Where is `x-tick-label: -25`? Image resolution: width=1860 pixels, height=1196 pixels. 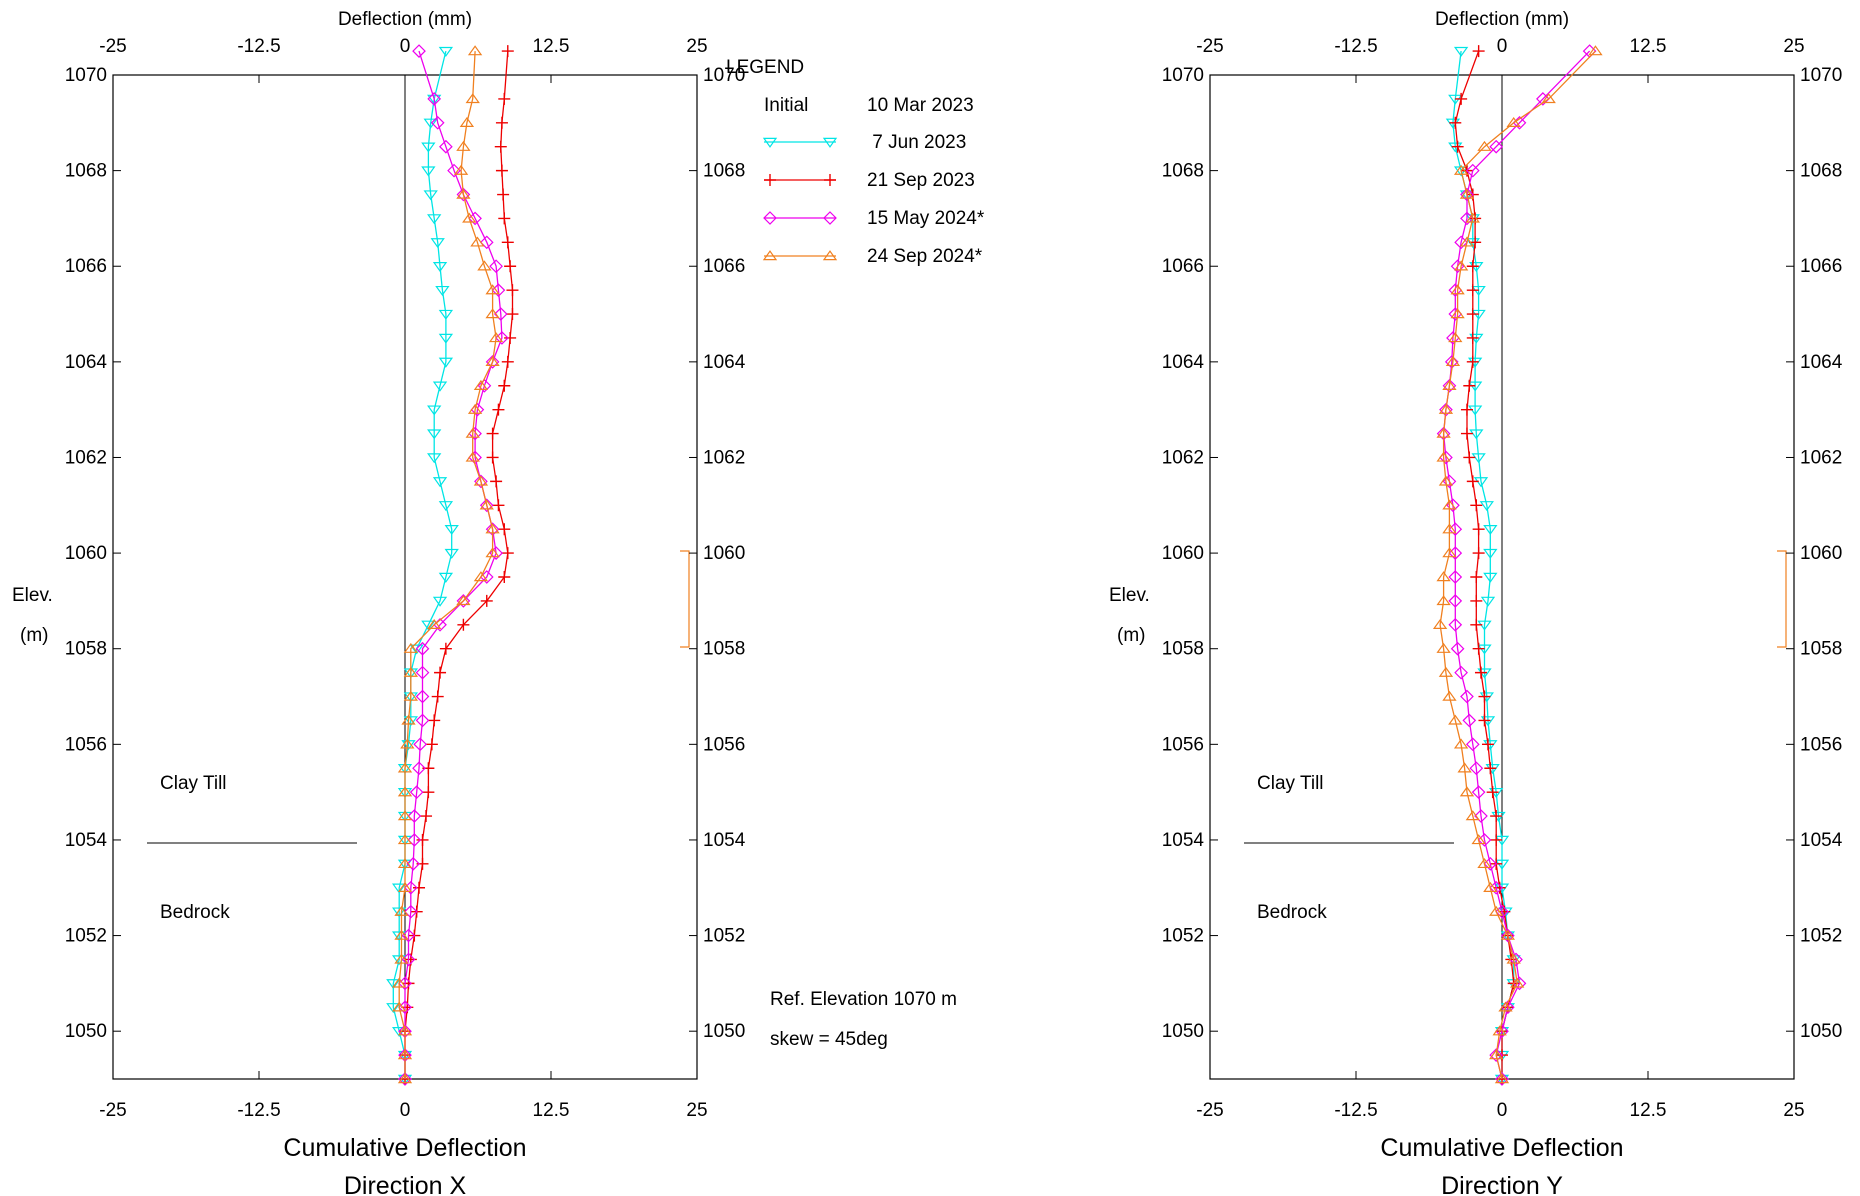 x-tick-label: -25 is located at coordinates (1209, 1110).